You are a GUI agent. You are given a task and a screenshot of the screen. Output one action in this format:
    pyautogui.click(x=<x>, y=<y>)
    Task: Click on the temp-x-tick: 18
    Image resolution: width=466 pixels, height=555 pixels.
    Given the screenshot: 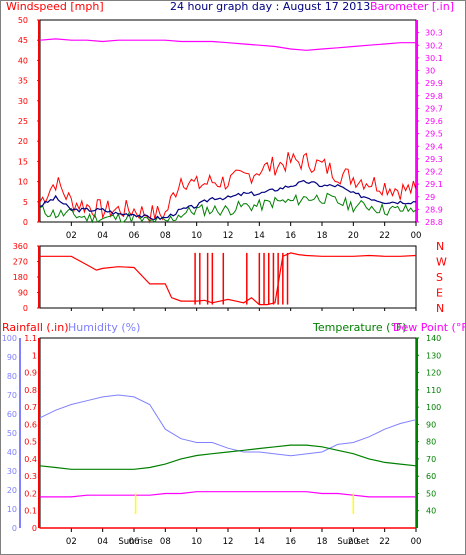 What is the action you would take?
    pyautogui.click(x=322, y=542)
    